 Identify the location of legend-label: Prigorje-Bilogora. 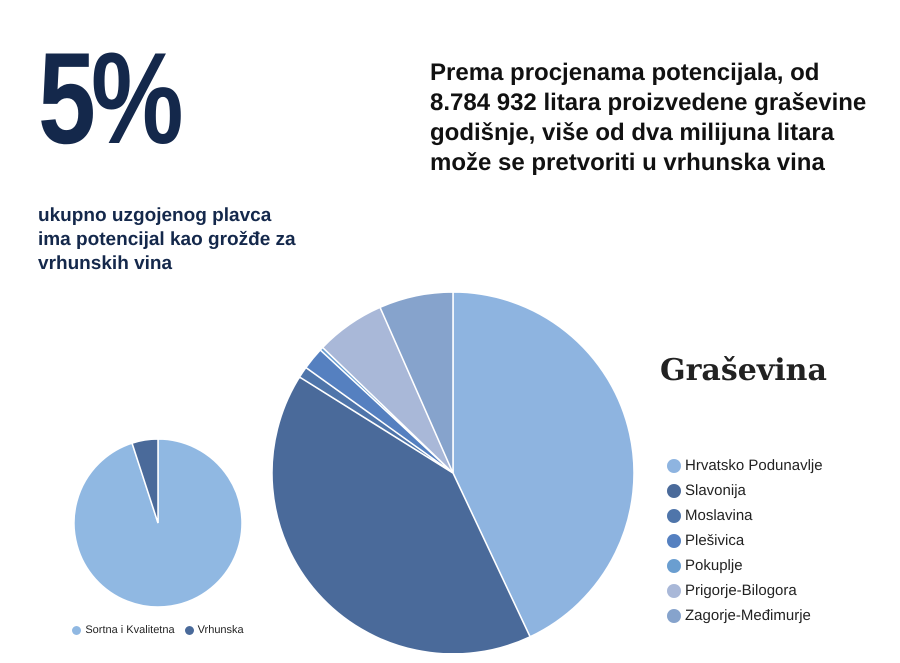
(741, 590).